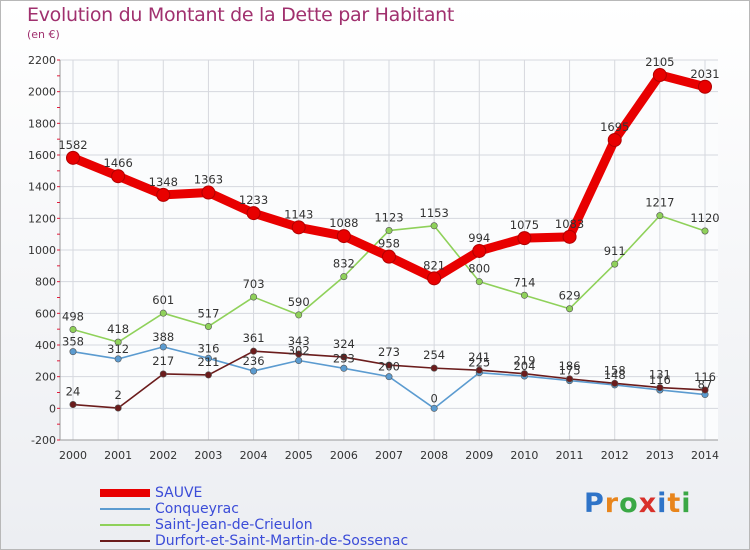  I want to click on legend-label: Durfort-et-Saint-Martin-de-Sossenac, so click(282, 541).